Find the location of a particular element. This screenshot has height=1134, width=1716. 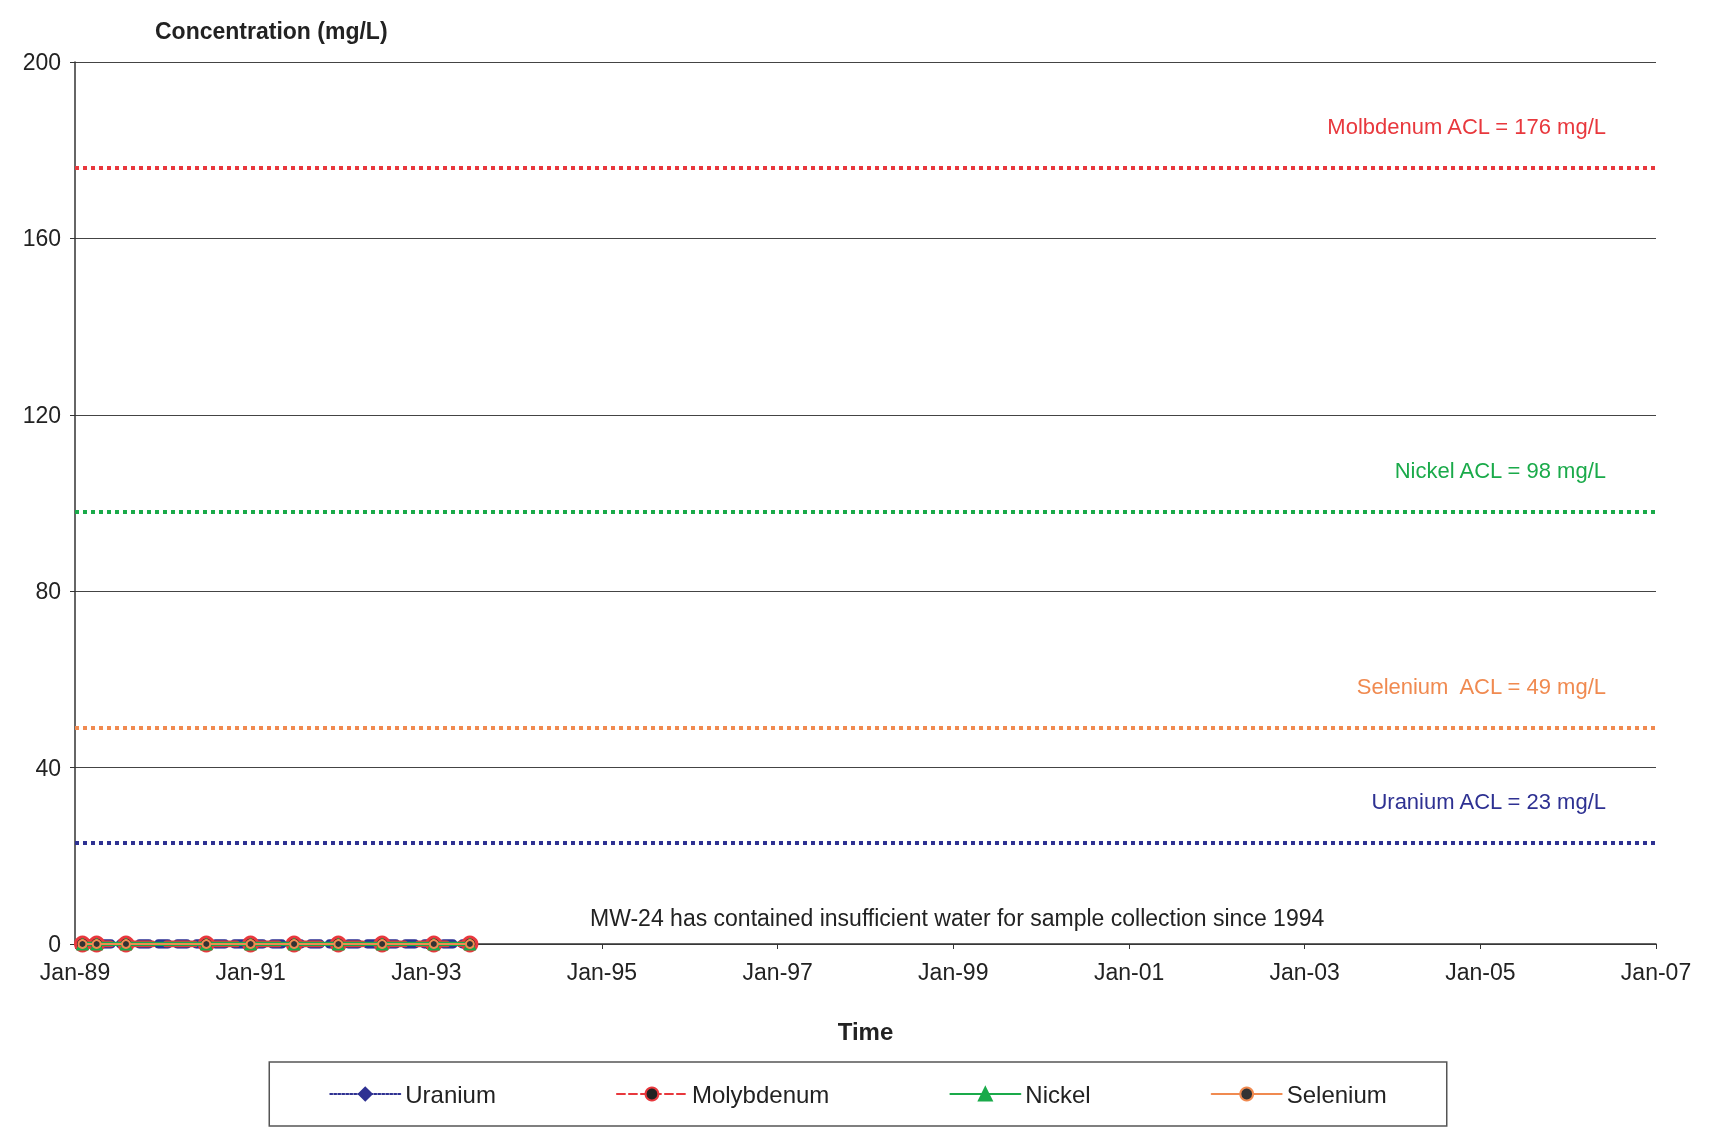

y-tick-label: 120 is located at coordinates (41, 414).